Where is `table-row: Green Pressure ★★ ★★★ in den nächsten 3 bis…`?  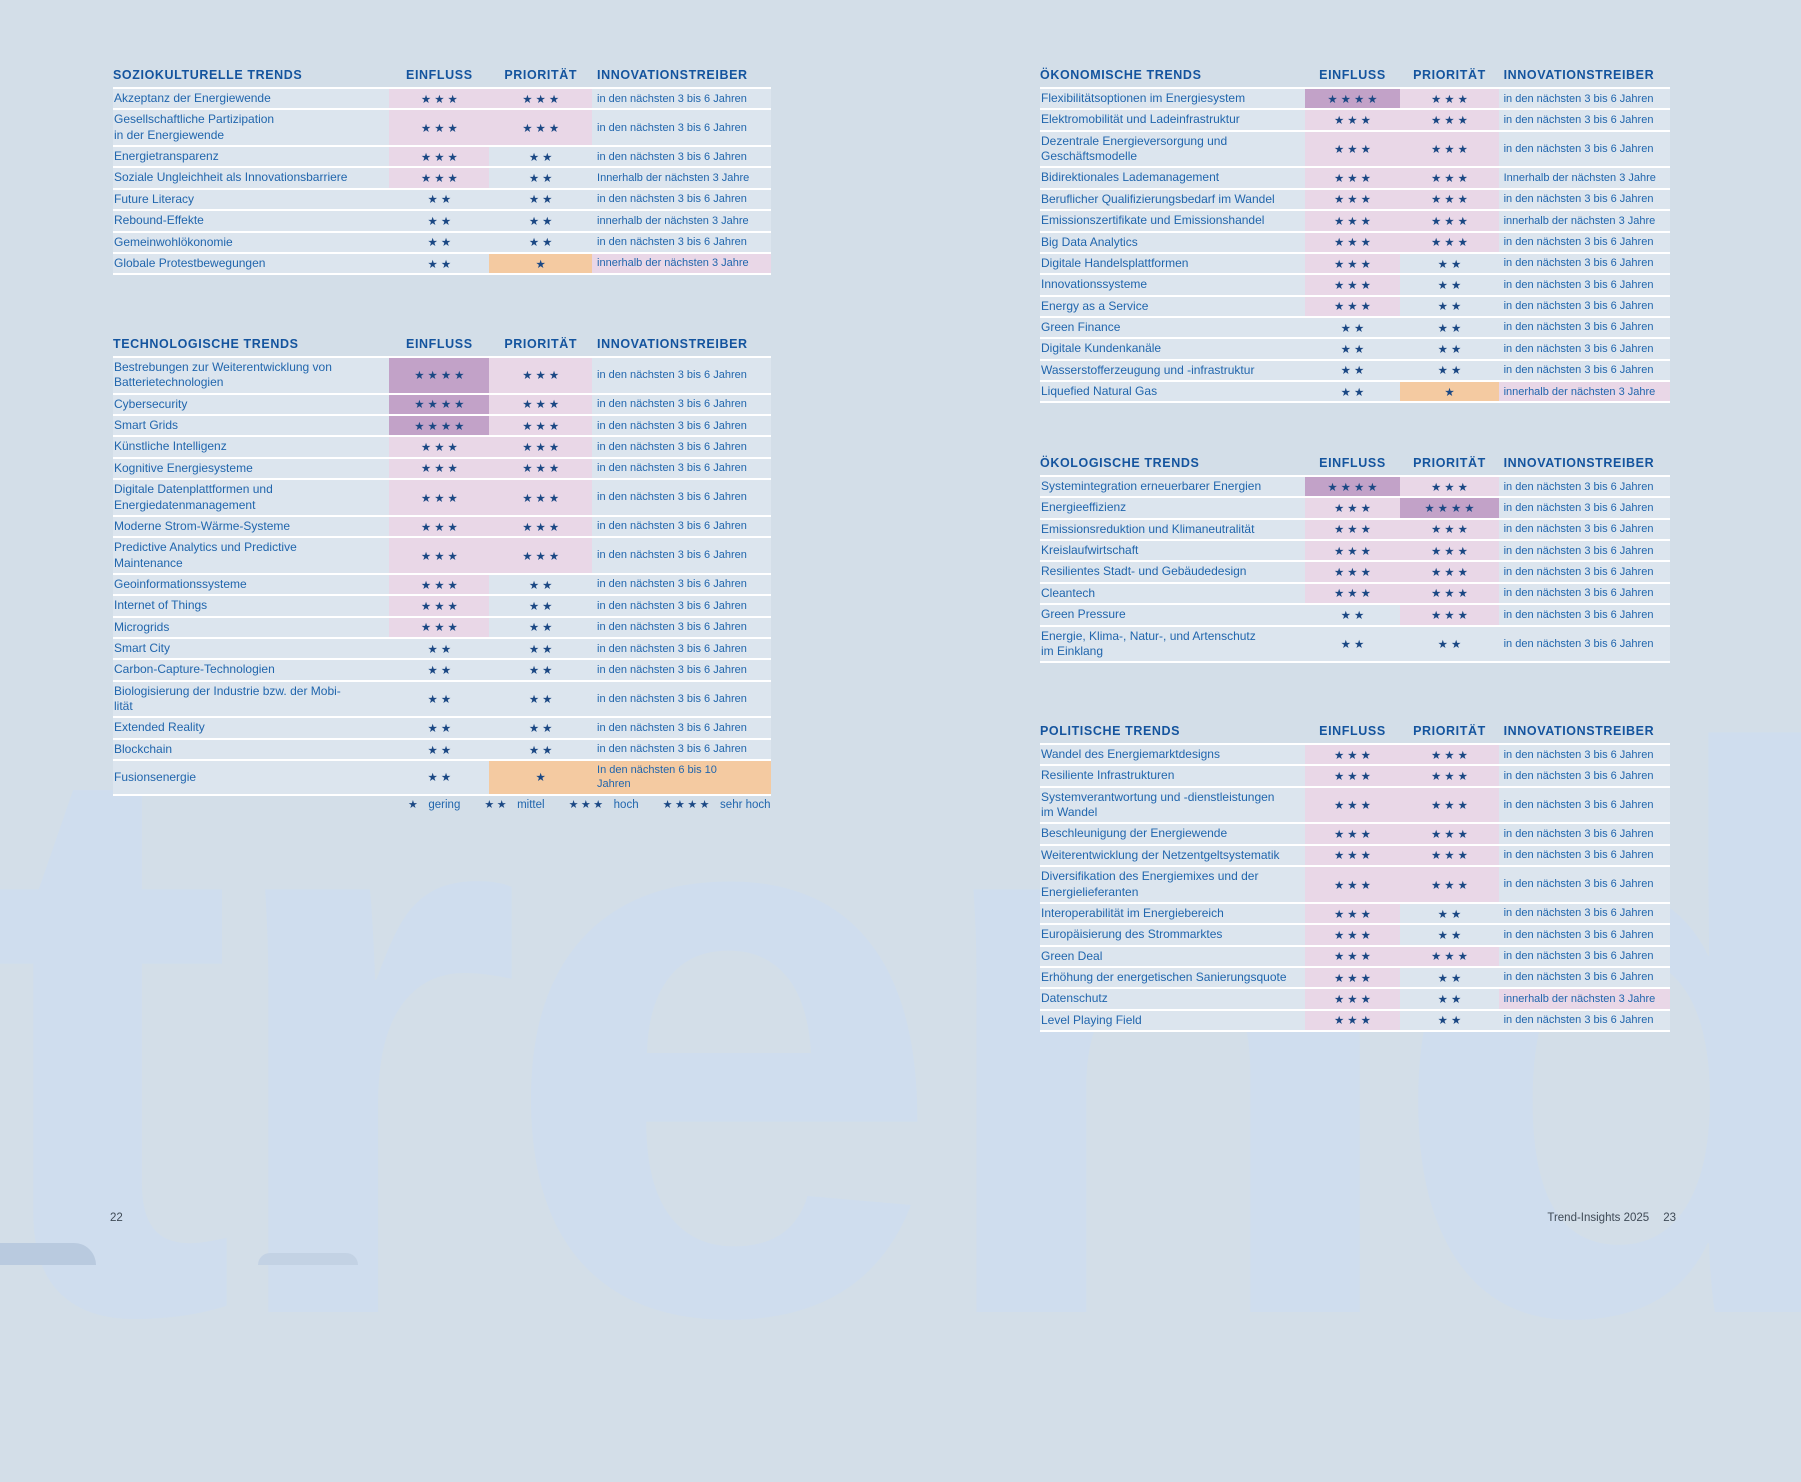 table-row: Green Pressure ★★ ★★★ in den nächsten 3 bis… is located at coordinates (1355, 616).